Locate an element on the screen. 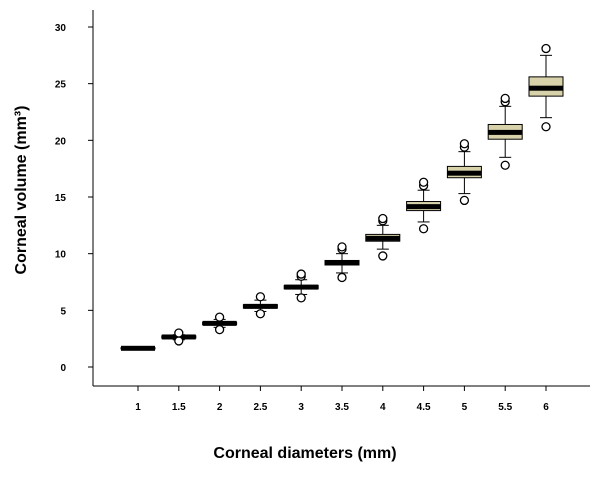 Image resolution: width=600 pixels, height=477 pixels. x-tick-label: 1 is located at coordinates (138, 407).